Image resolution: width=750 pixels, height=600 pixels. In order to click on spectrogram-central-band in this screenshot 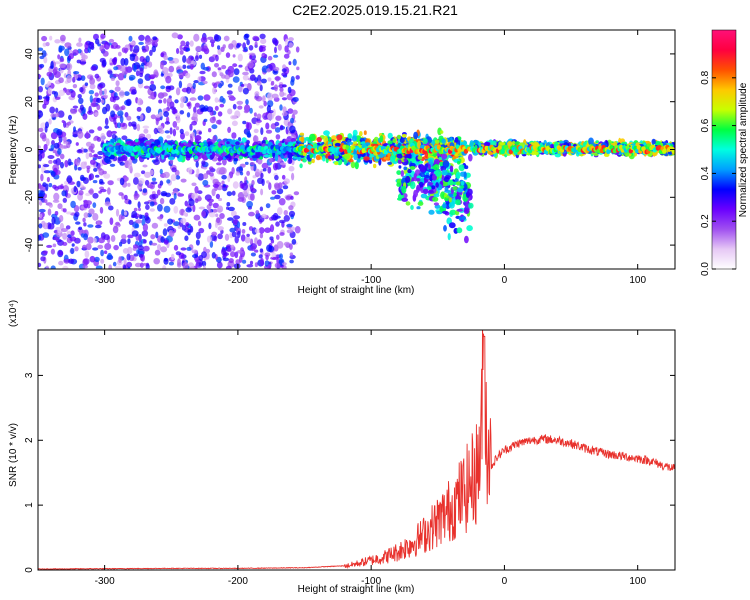, I will do `click(388, 149)`.